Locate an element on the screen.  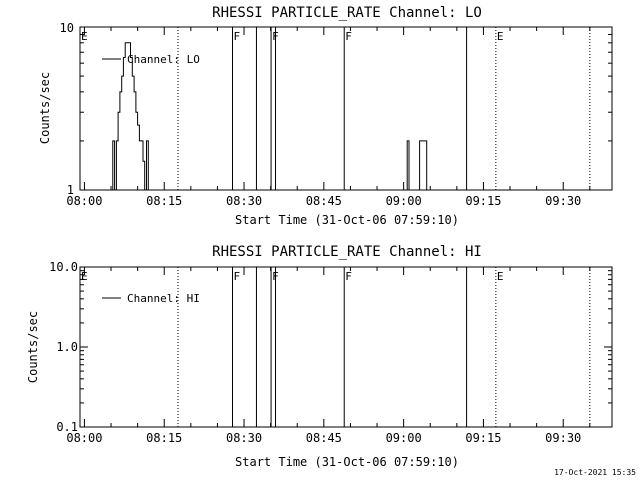
panel-hi-title: RHESSI PARTICLE_RATE Channel: HI is located at coordinates (347, 252).